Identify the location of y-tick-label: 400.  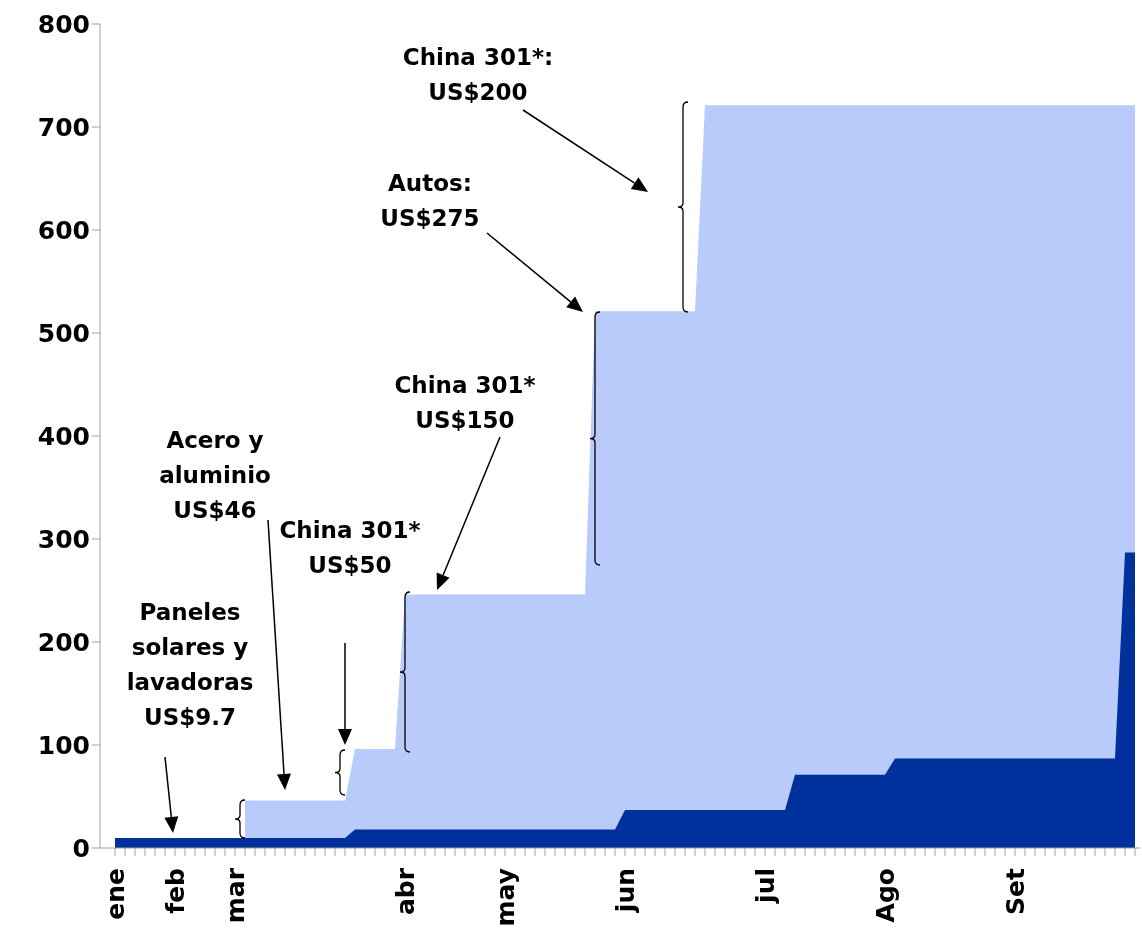
(63, 436).